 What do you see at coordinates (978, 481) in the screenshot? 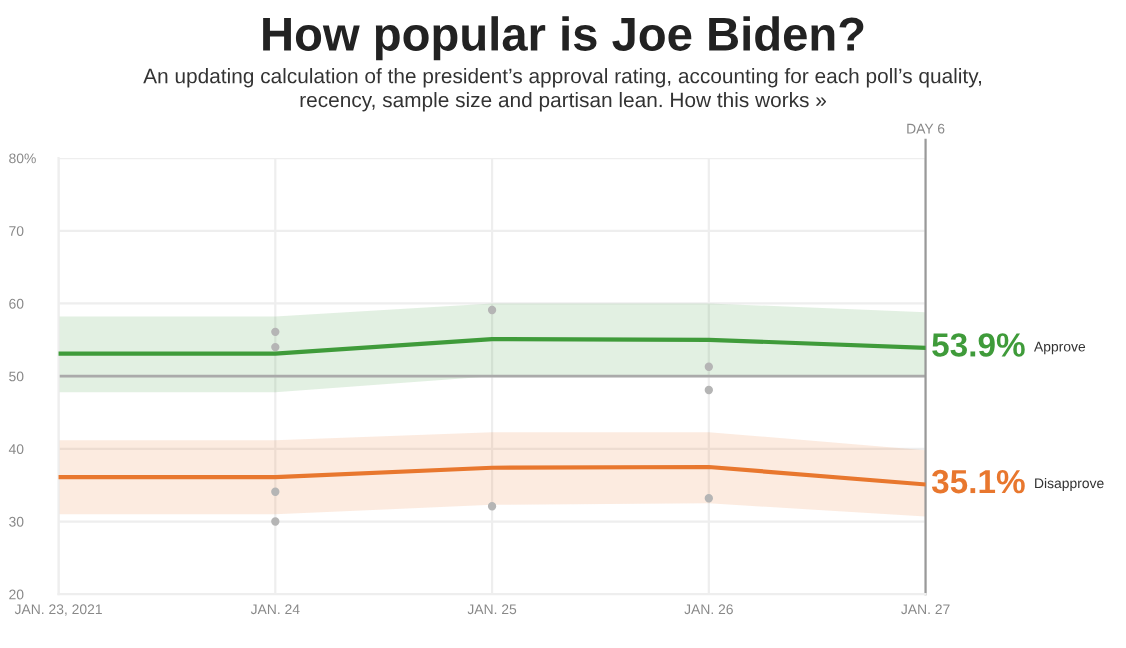
I see `data-label: 35.1%` at bounding box center [978, 481].